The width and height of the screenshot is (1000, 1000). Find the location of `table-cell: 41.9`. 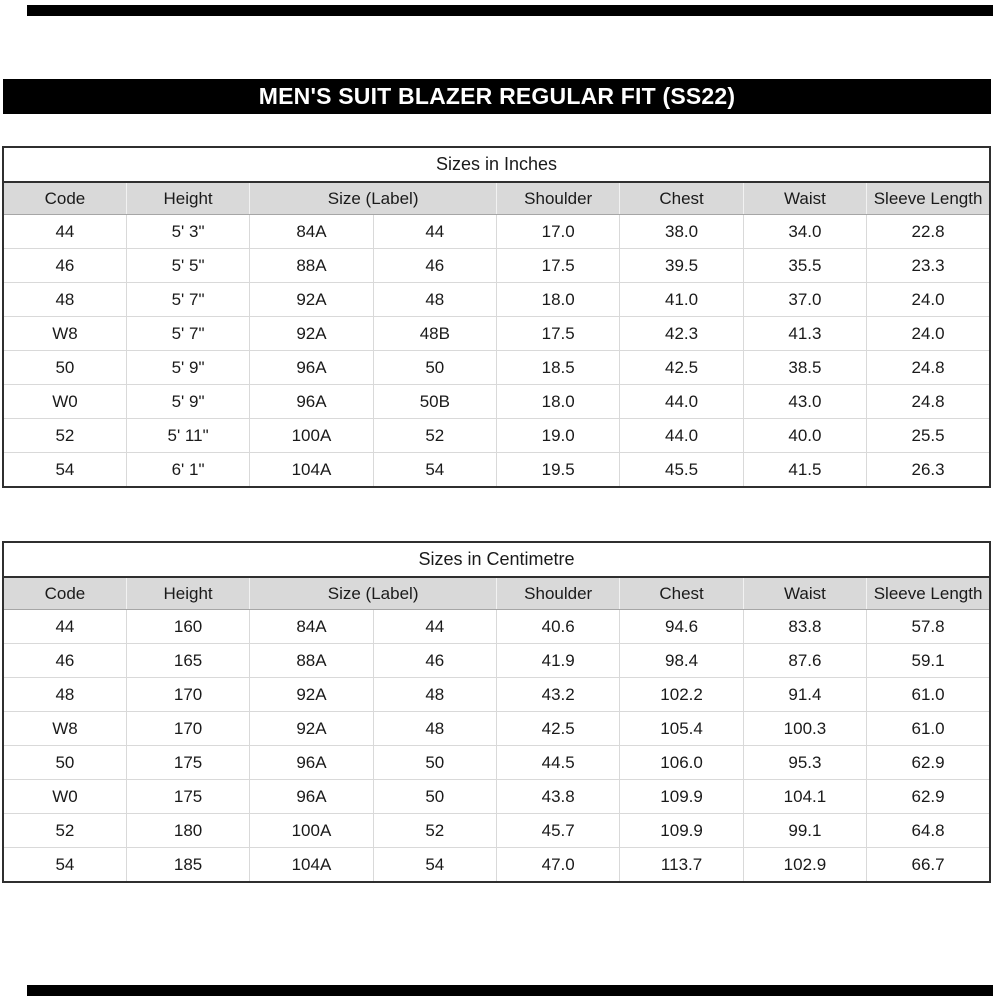

table-cell: 41.9 is located at coordinates (557, 660).